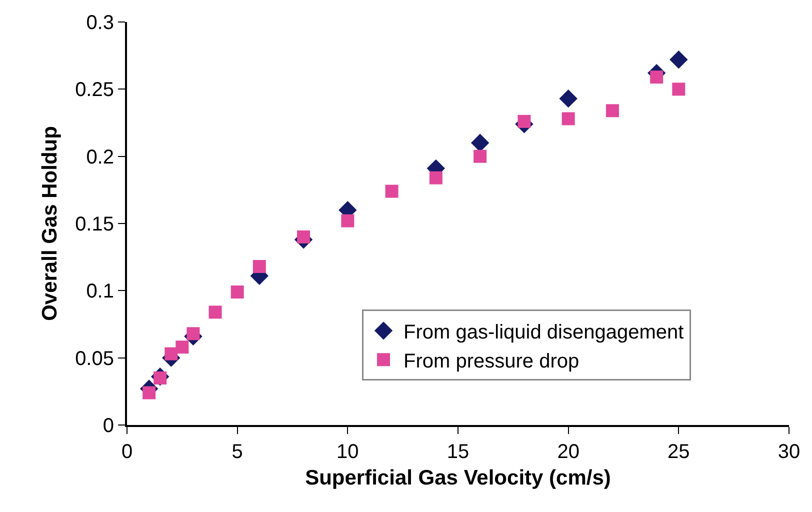 The height and width of the screenshot is (512, 812). What do you see at coordinates (458, 478) in the screenshot?
I see `x-axis-title: Superficial Gas Velocity (cm/s)` at bounding box center [458, 478].